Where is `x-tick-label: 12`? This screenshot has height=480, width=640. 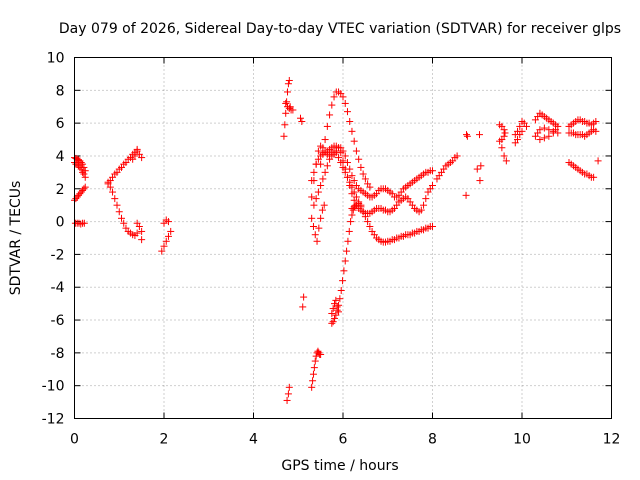 x-tick-label: 12 is located at coordinates (612, 440).